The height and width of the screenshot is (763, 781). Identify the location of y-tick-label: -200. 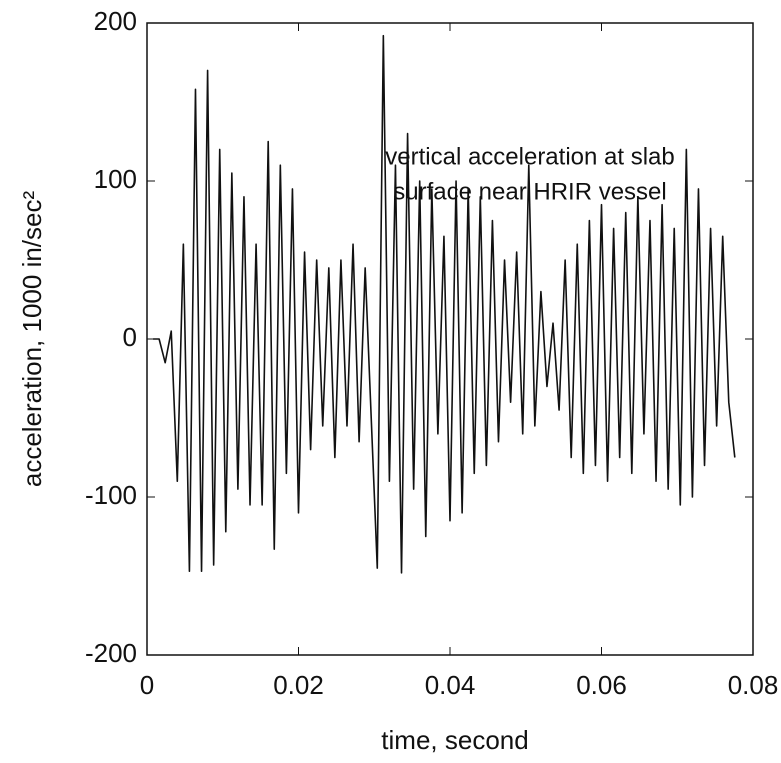
(111, 653).